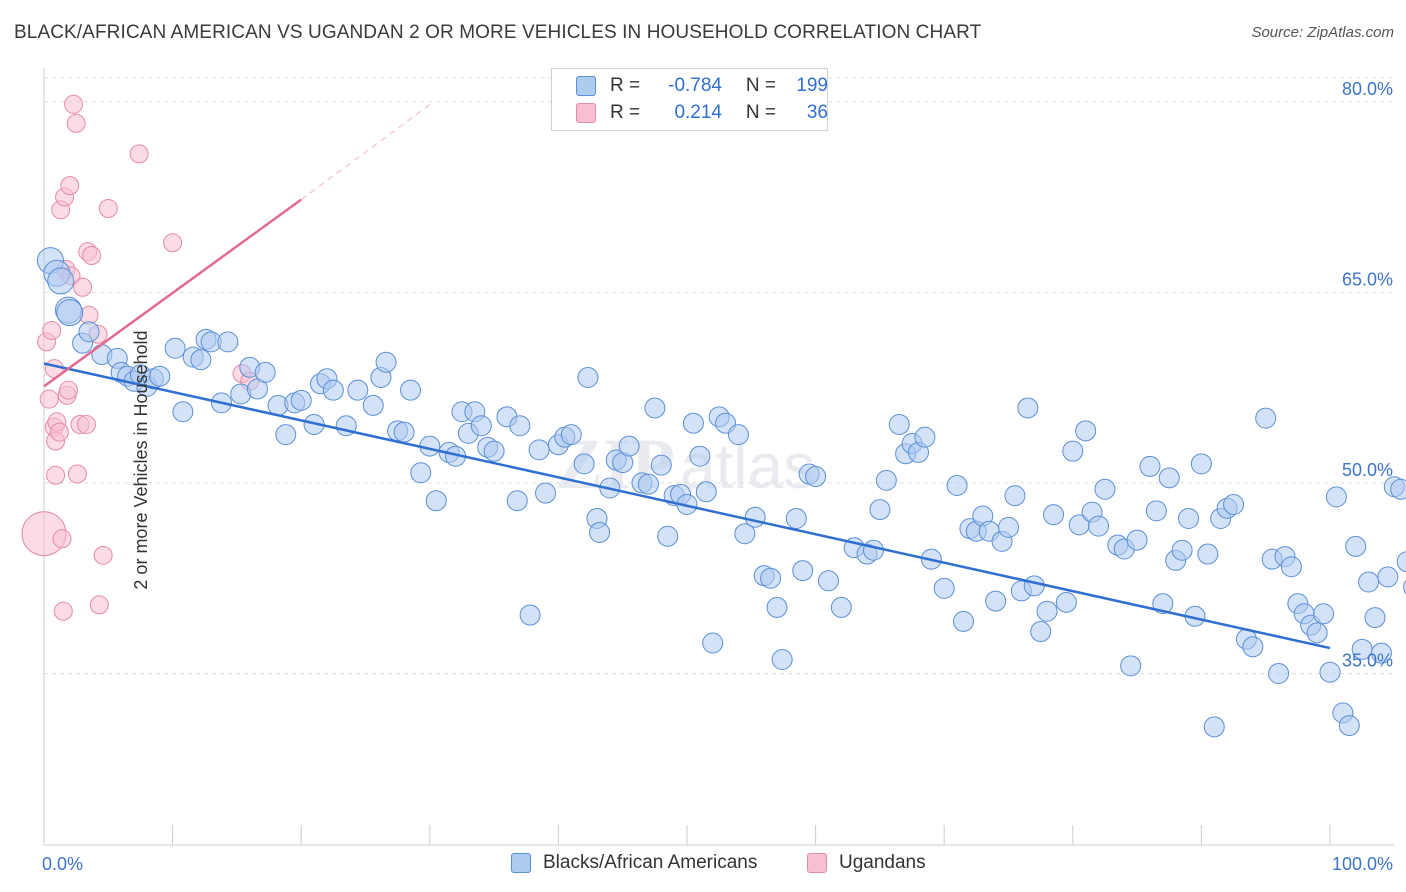 The image size is (1406, 892). I want to click on legend-r-value: 0.214, so click(698, 112).